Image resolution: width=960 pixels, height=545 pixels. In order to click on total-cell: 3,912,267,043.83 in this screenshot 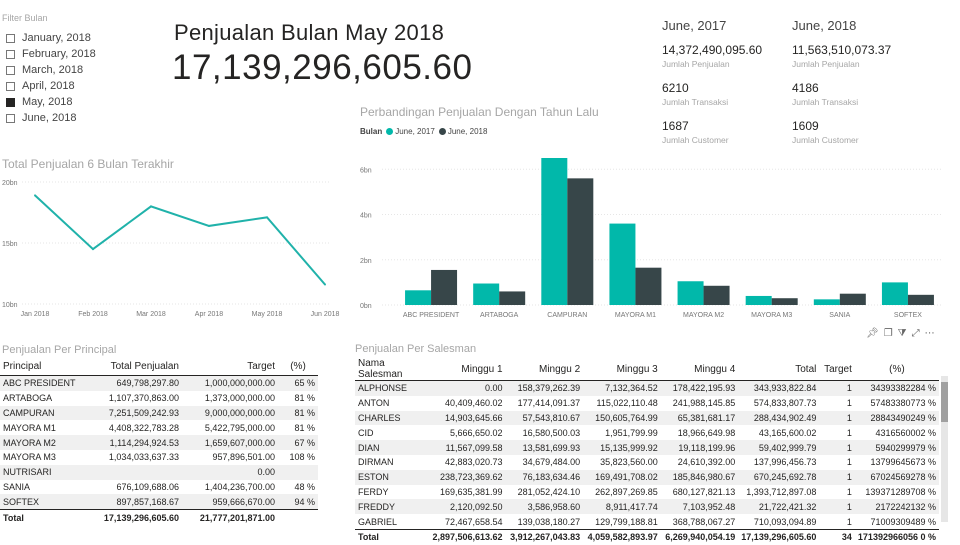, I will do `click(544, 536)`.